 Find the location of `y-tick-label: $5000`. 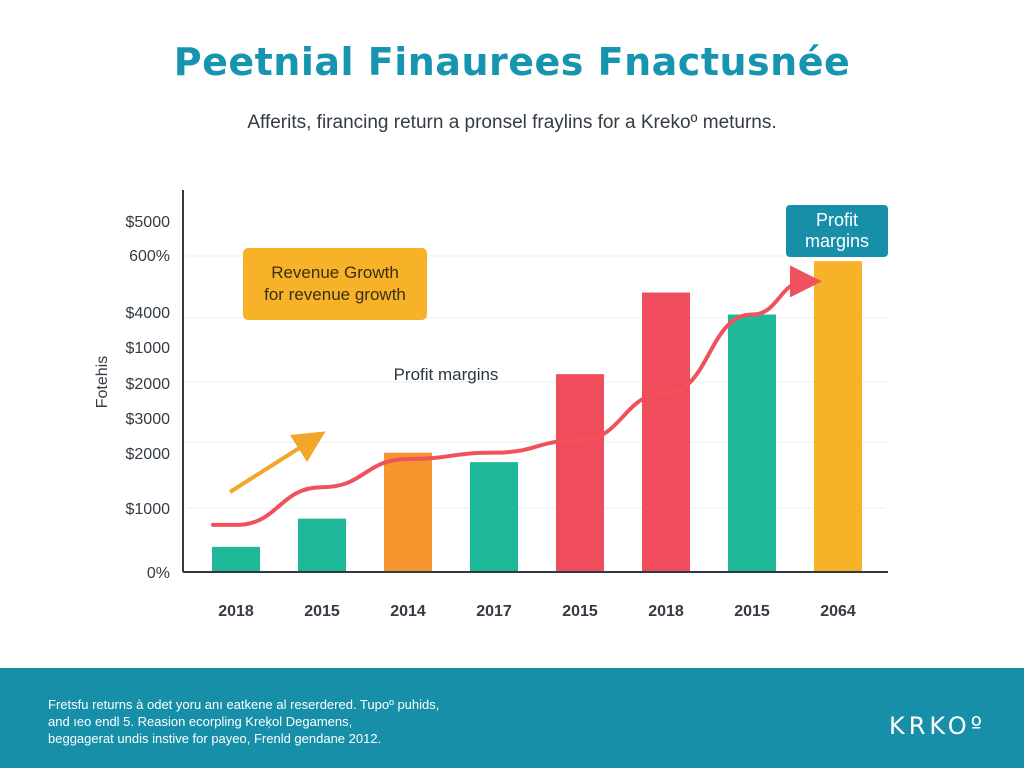

y-tick-label: $5000 is located at coordinates (148, 222).